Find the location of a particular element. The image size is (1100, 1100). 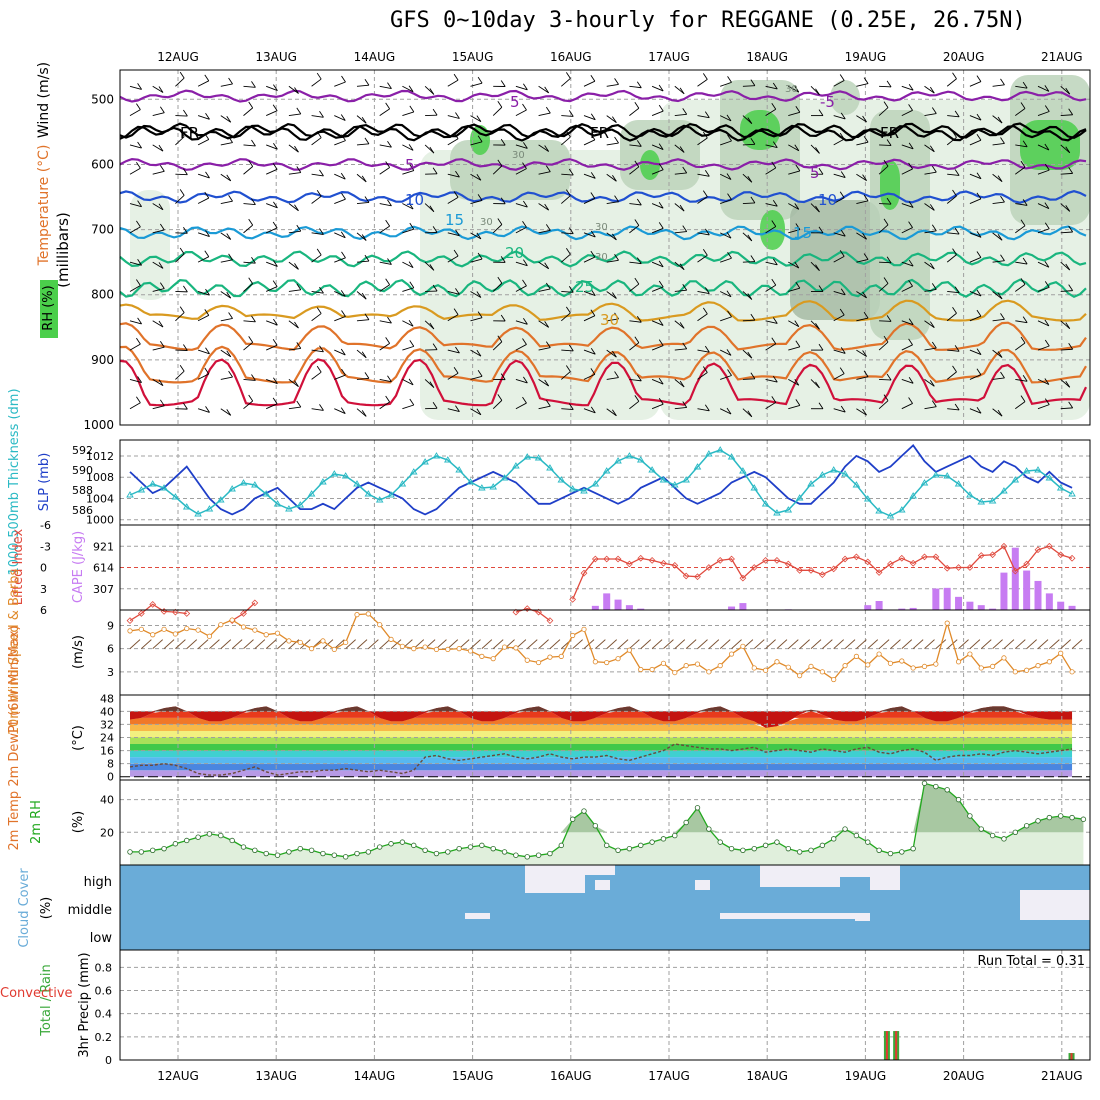

dewpoint-line is located at coordinates (601, 759).